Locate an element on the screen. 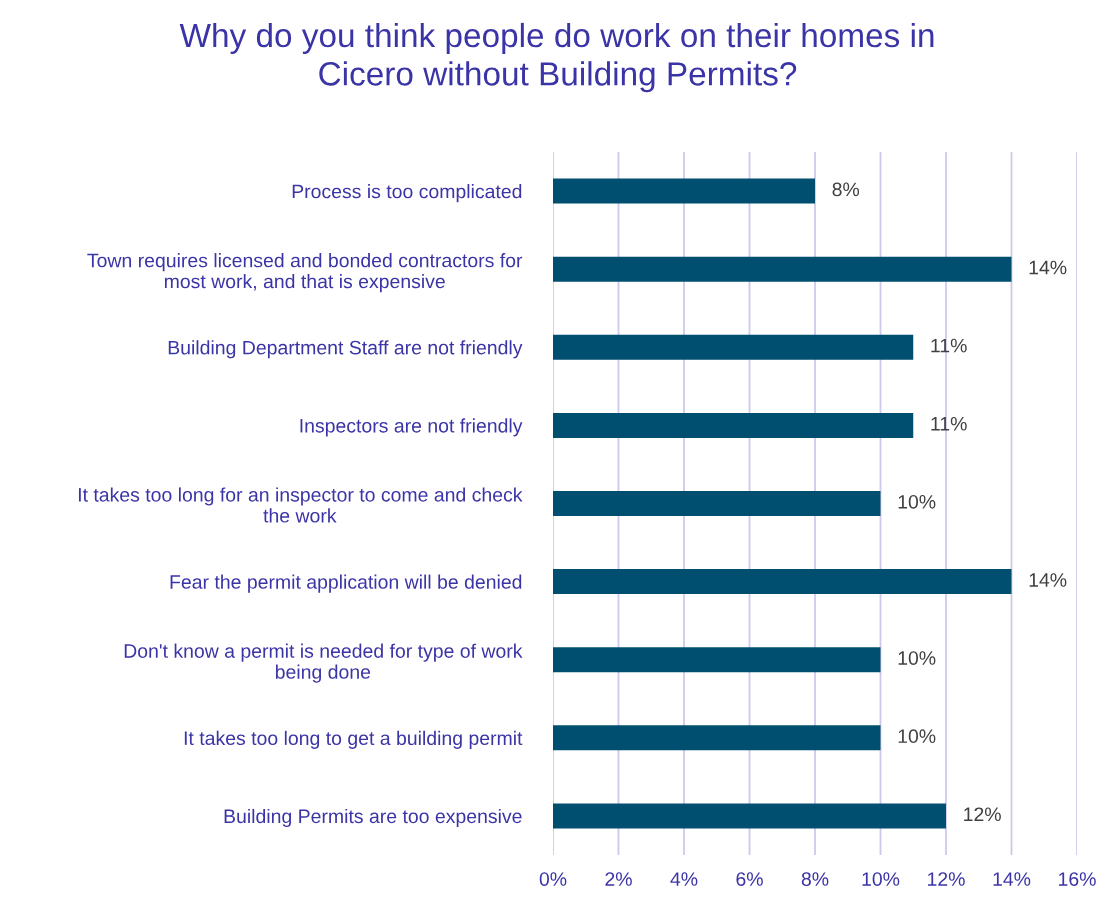 The width and height of the screenshot is (1115, 915). x-tick-label: 12% is located at coordinates (946, 879).